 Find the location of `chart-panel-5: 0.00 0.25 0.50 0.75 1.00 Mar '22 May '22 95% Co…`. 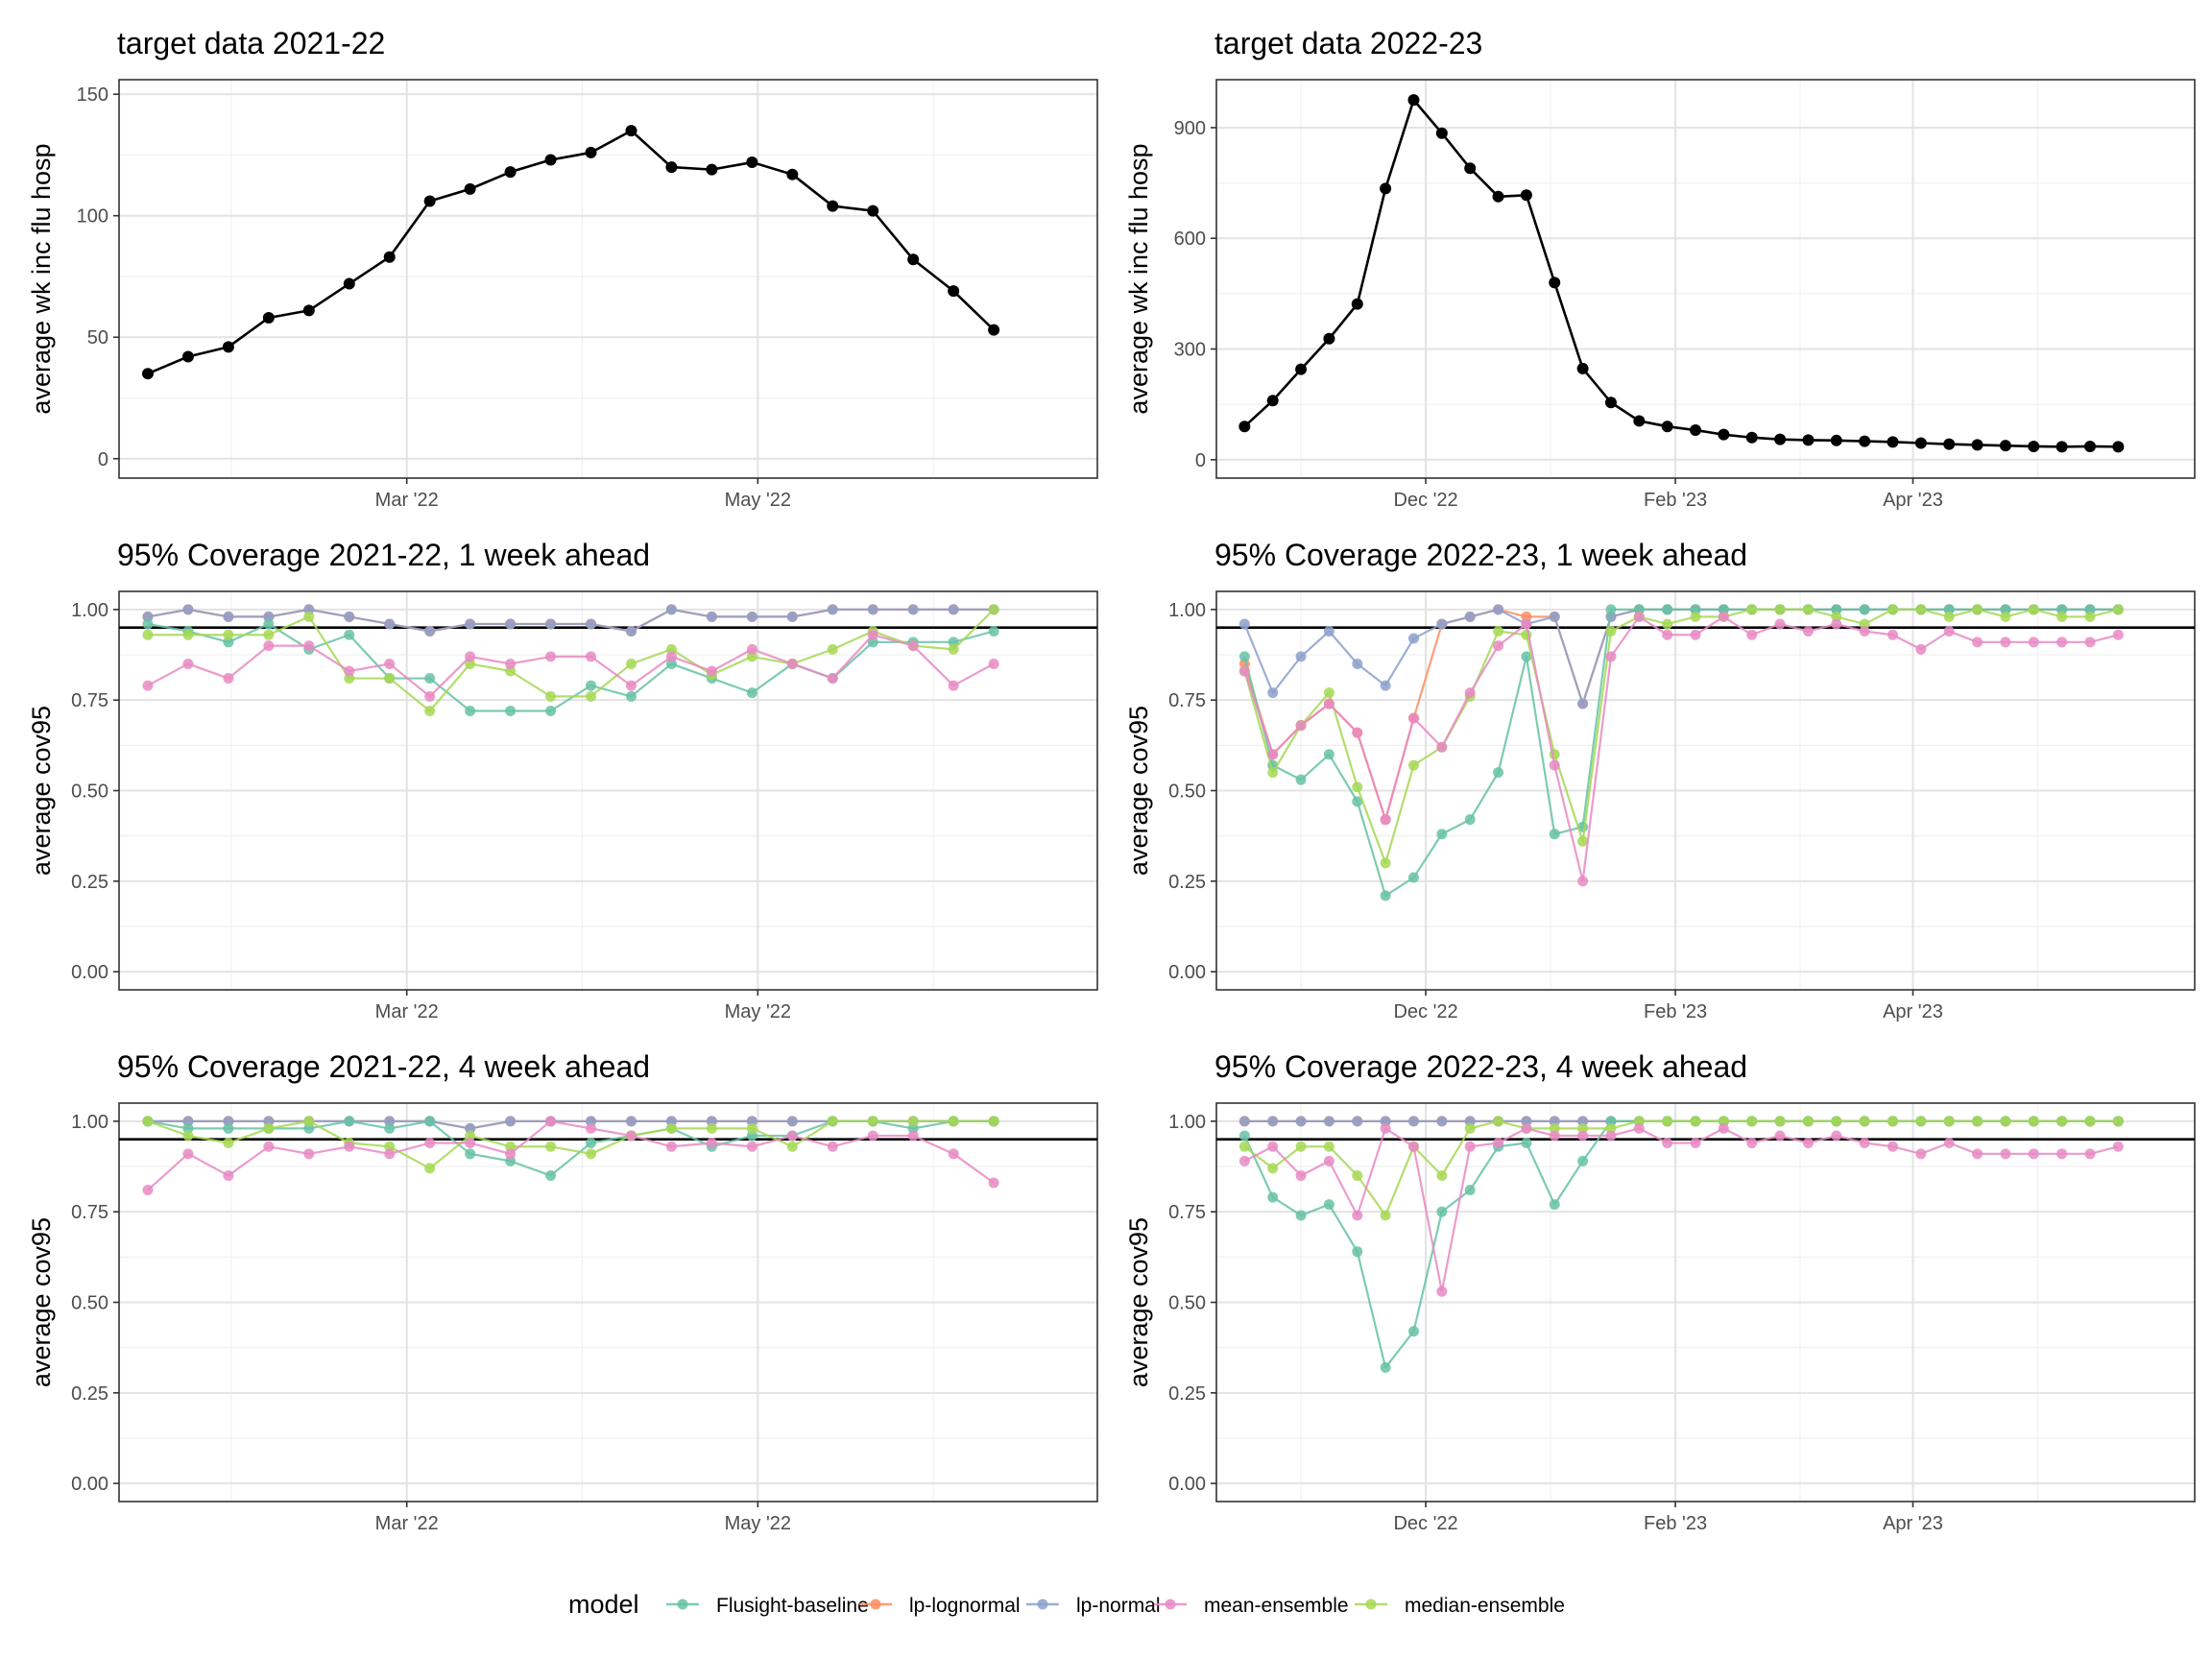

chart-panel-5: 0.00 0.25 0.50 0.75 1.00 Mar '22 May '22 95% Co… is located at coordinates (563, 1291).